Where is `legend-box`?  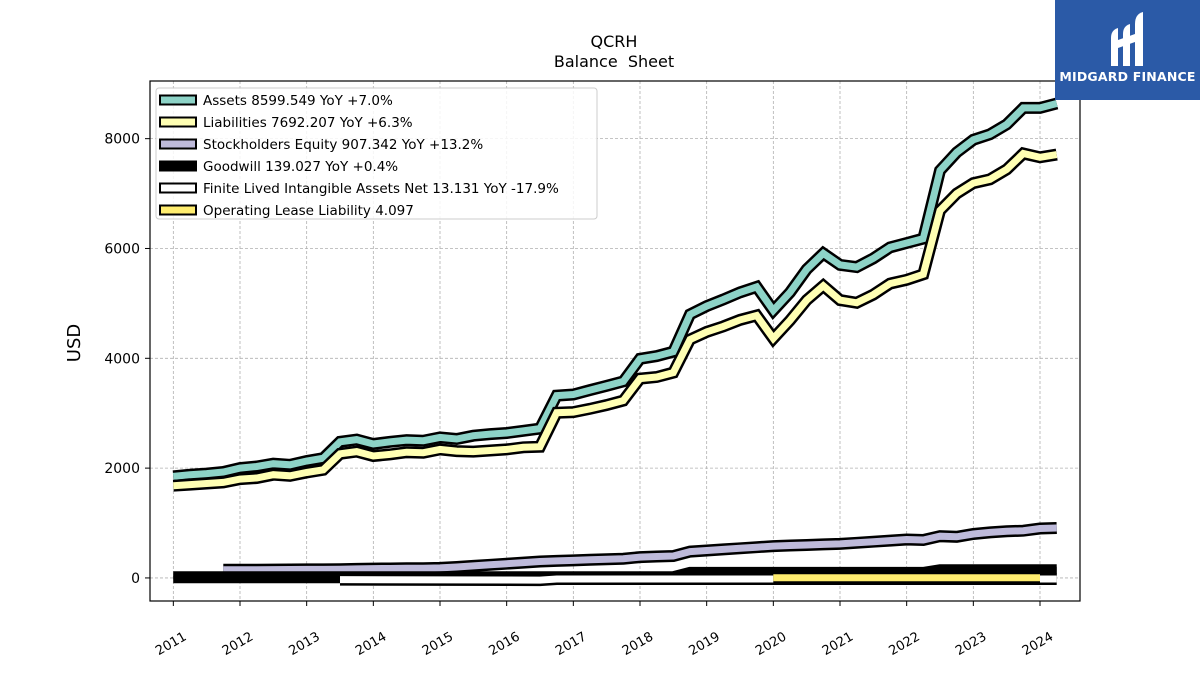 legend-box is located at coordinates (376, 153).